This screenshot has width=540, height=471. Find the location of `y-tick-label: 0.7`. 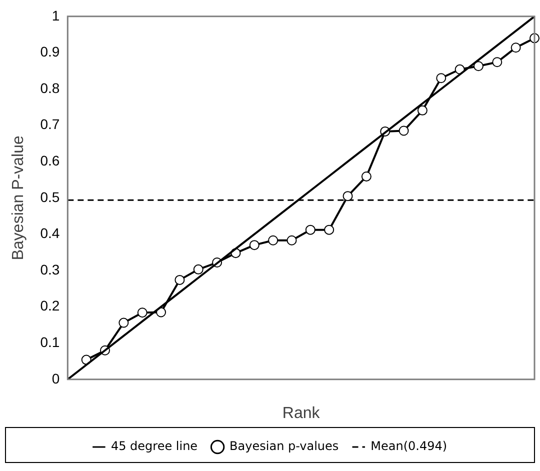

y-tick-label: 0.7 is located at coordinates (50, 124).